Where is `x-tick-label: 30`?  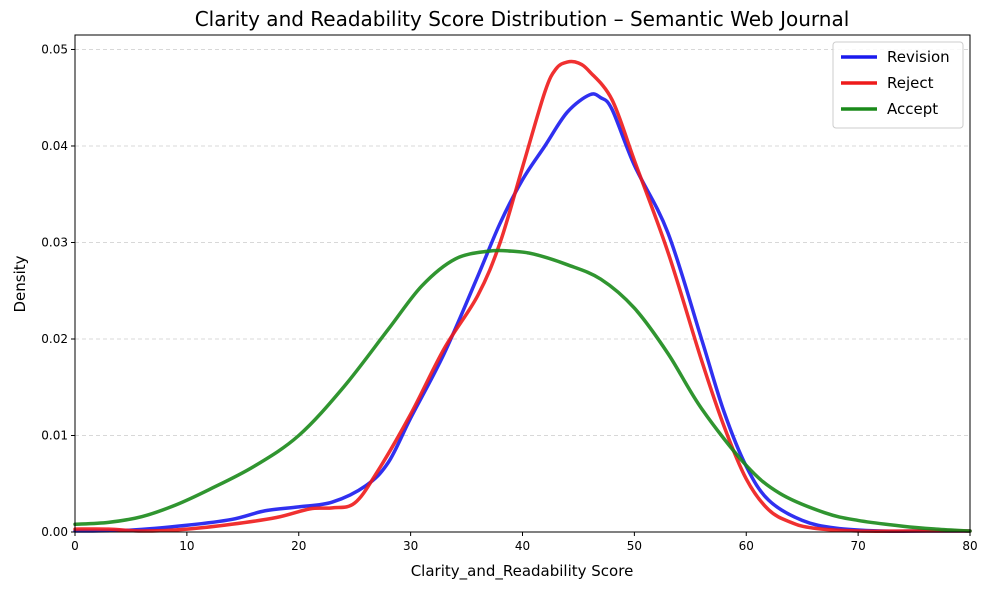
x-tick-label: 30 is located at coordinates (410, 546).